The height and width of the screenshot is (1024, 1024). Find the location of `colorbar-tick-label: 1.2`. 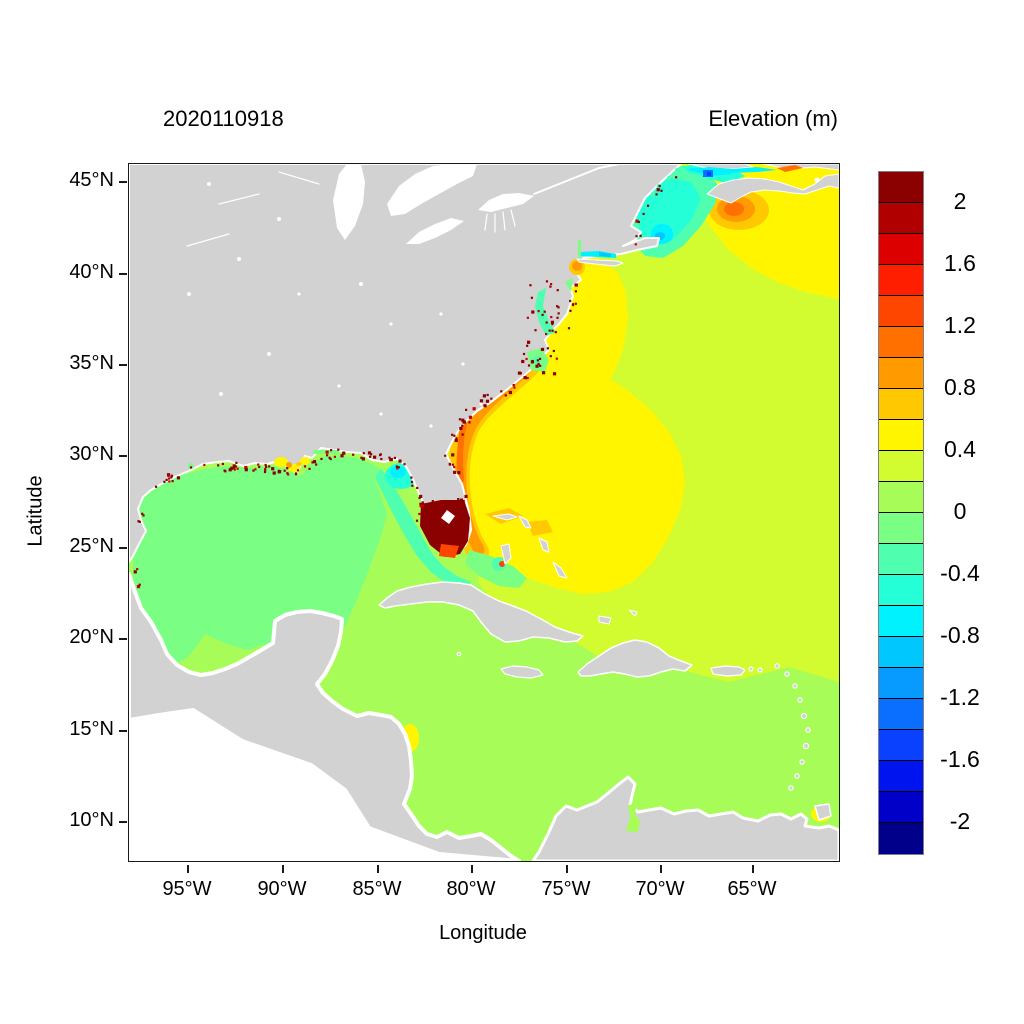

colorbar-tick-label: 1.2 is located at coordinates (960, 325).